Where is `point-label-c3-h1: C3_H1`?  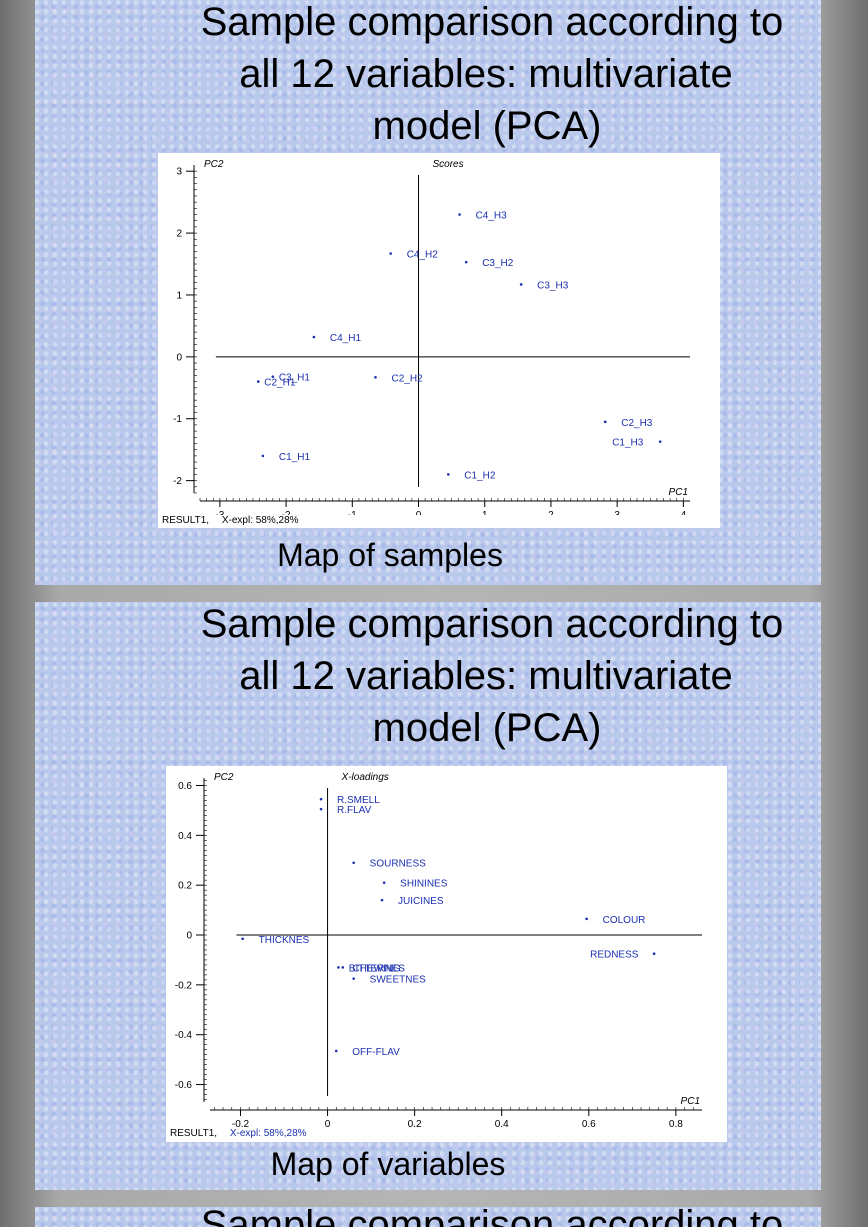
point-label-c3-h1: C3_H1 is located at coordinates (295, 378).